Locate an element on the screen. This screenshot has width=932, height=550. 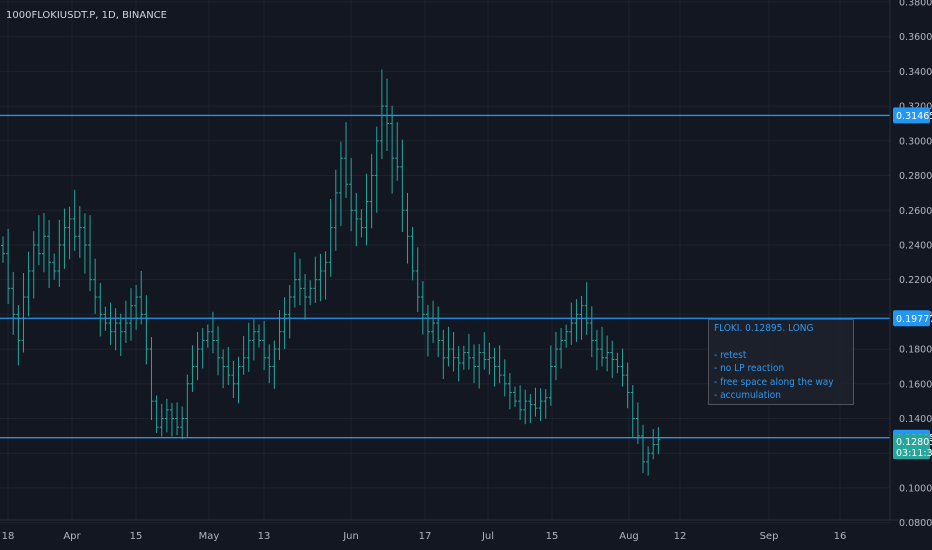
level-price-label: 0.31465 is located at coordinates (914, 116).